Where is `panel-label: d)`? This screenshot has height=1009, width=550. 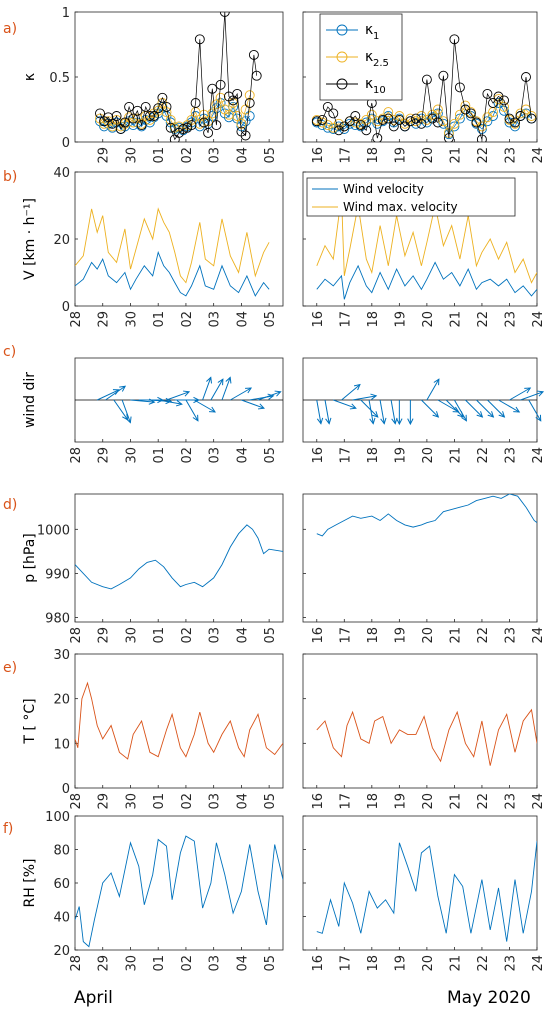 panel-label: d) is located at coordinates (10, 505).